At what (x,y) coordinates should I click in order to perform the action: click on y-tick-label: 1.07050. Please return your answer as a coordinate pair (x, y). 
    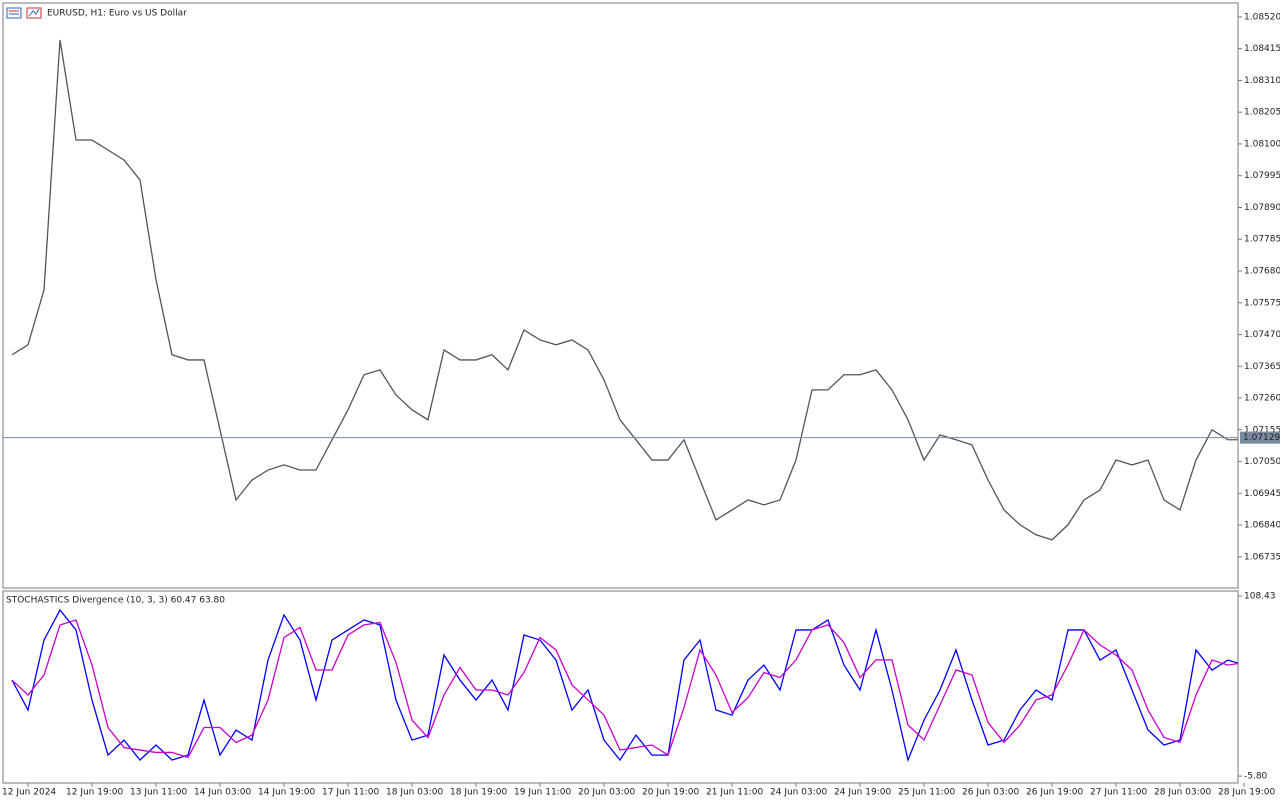
    Looking at the image, I should click on (1262, 462).